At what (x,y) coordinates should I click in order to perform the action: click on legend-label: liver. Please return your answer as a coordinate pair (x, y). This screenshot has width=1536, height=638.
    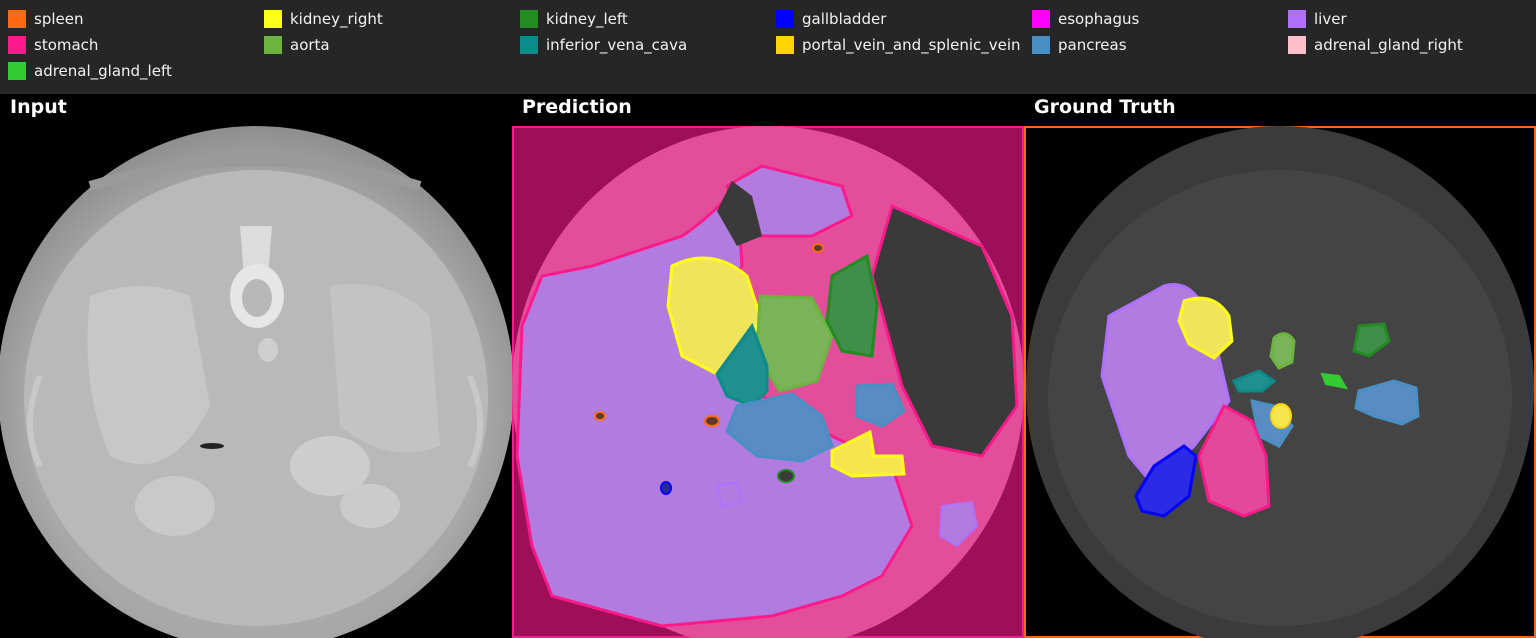
    Looking at the image, I should click on (1330, 19).